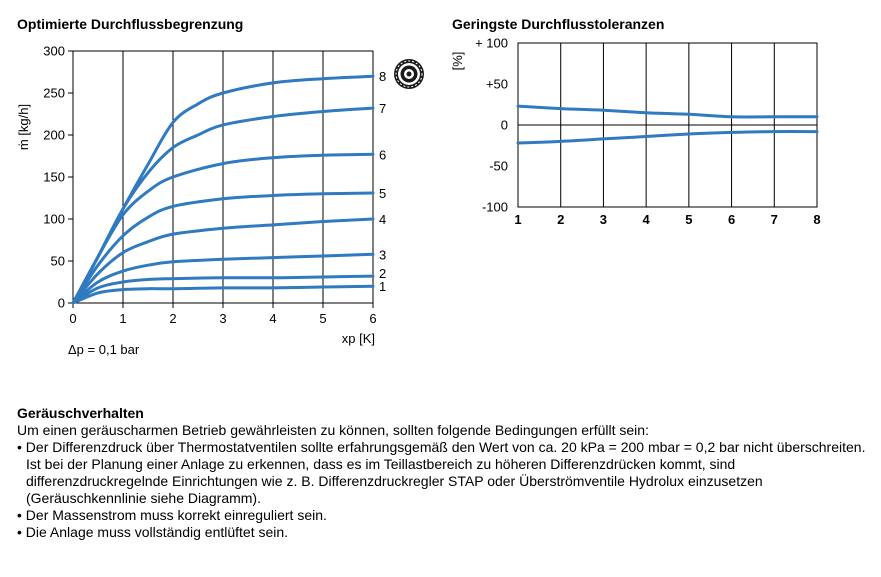  Describe the element at coordinates (358, 338) in the screenshot. I see `x-axis-label: xp [K]` at that location.